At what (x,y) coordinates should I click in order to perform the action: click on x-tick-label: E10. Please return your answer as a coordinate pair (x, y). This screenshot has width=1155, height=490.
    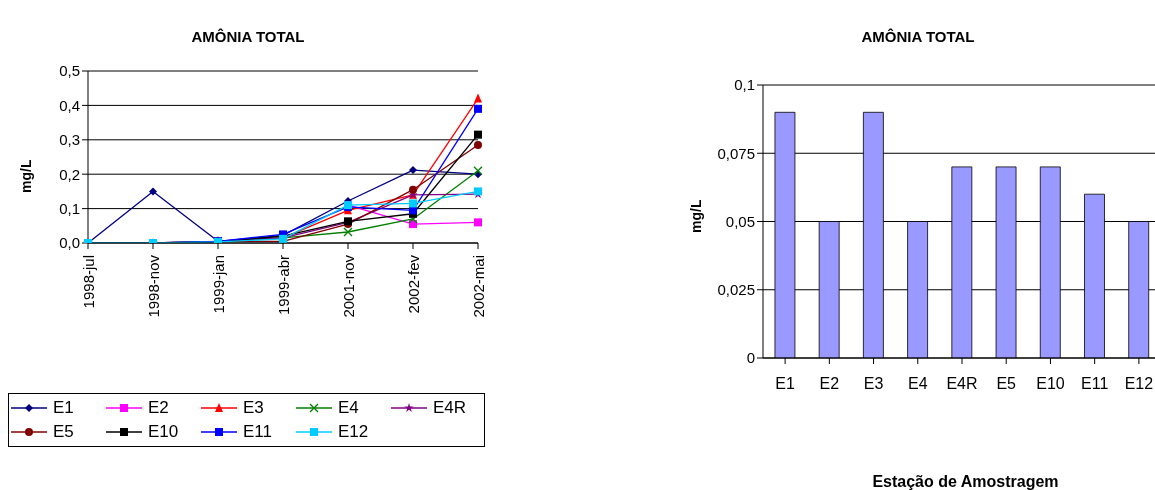
    Looking at the image, I should click on (1050, 384).